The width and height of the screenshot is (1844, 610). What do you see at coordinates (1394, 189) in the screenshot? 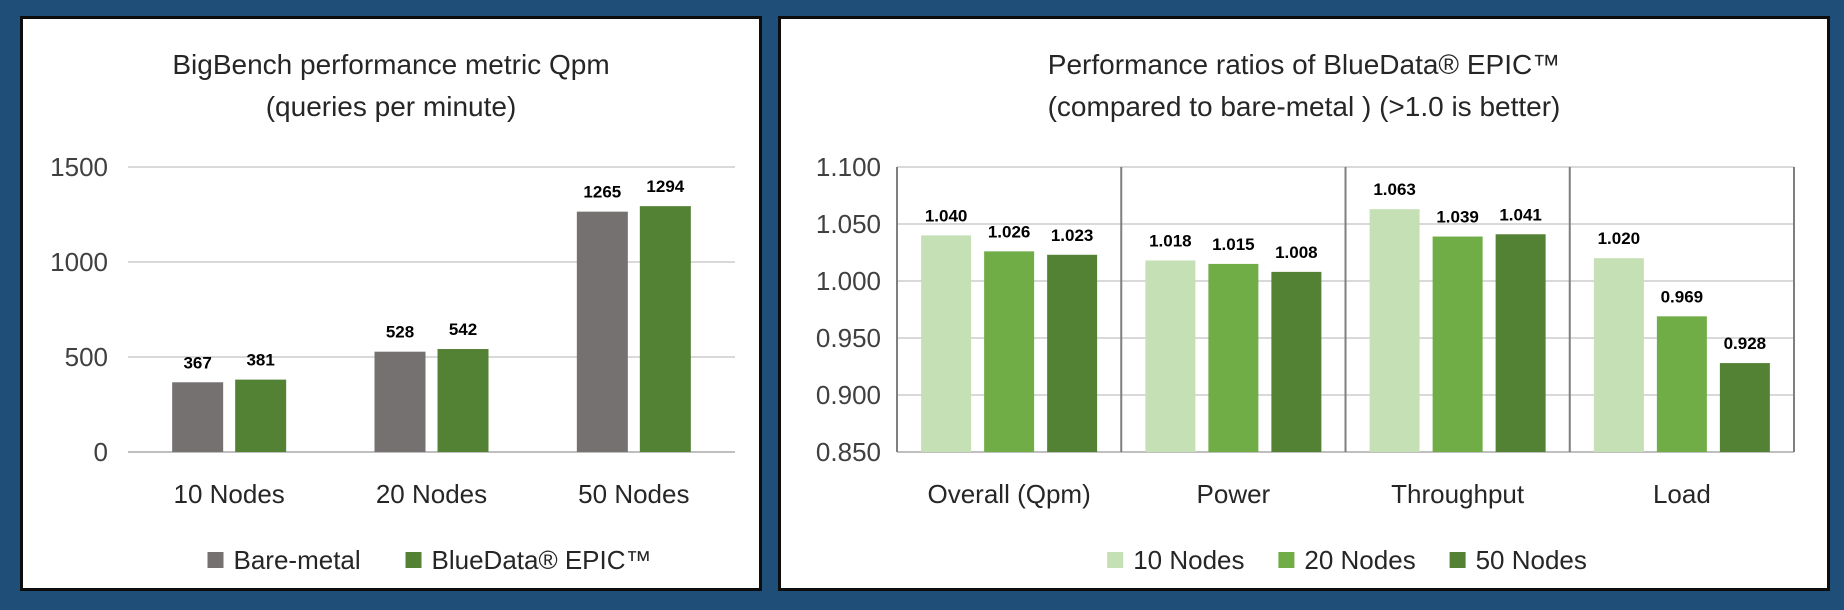
I see `data-label: 1.063` at bounding box center [1394, 189].